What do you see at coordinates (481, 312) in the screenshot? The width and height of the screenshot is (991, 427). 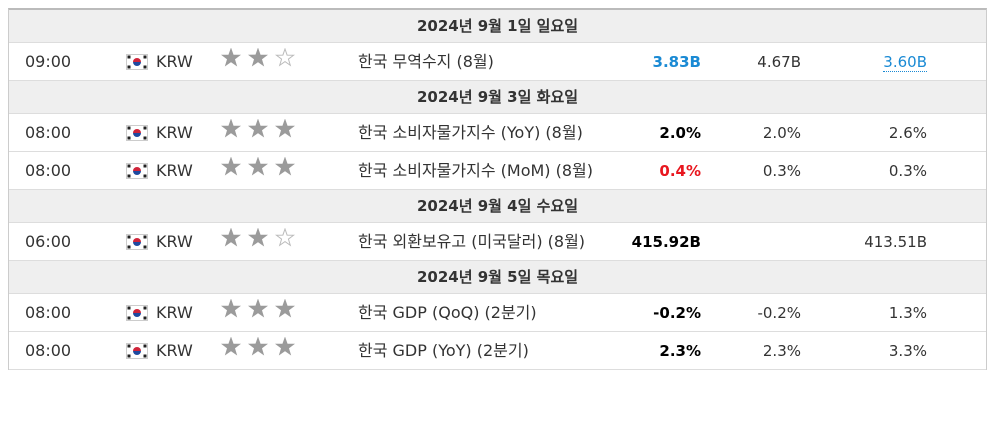 I see `event-name: 한국 GDP (QoQ) (2분기)` at bounding box center [481, 312].